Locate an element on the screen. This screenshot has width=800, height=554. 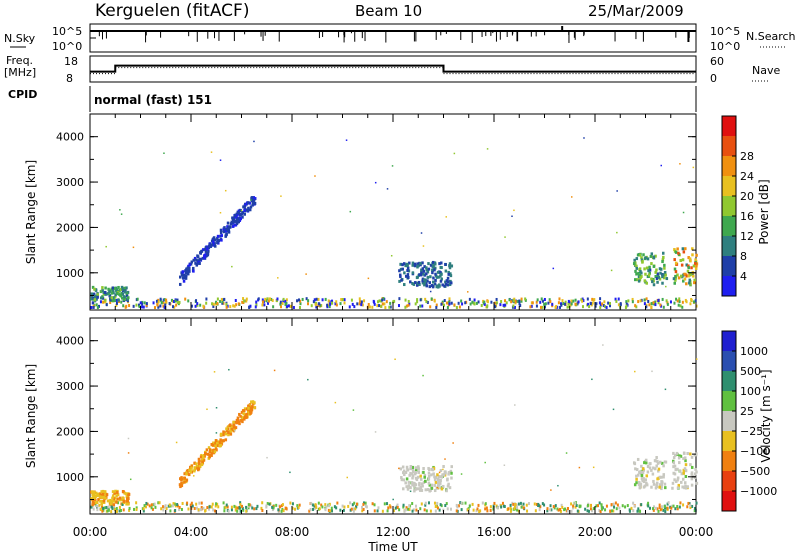
x-tick-label: 08:00 is located at coordinates (292, 532).